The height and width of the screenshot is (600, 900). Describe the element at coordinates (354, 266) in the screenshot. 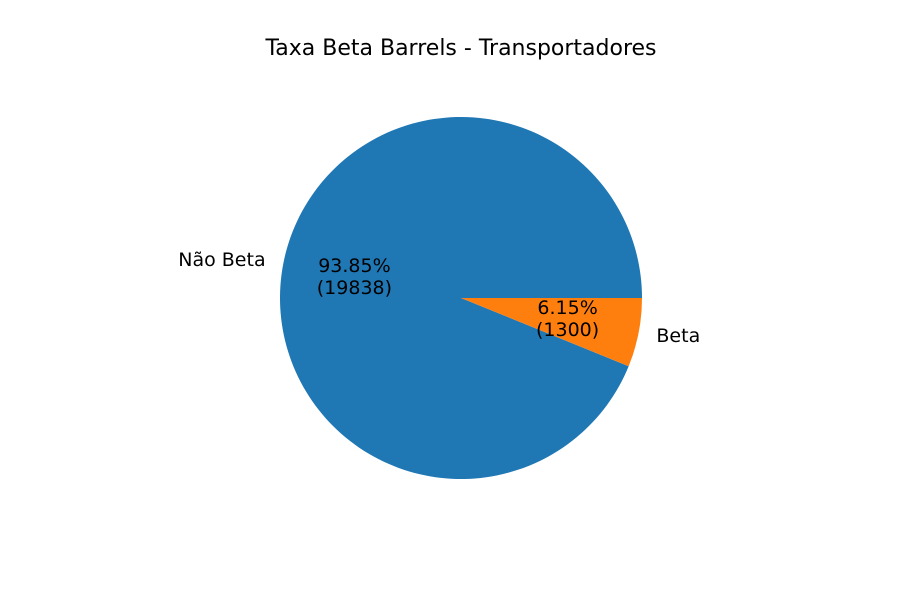

I see `slice-percent-label: 93.85%` at that location.